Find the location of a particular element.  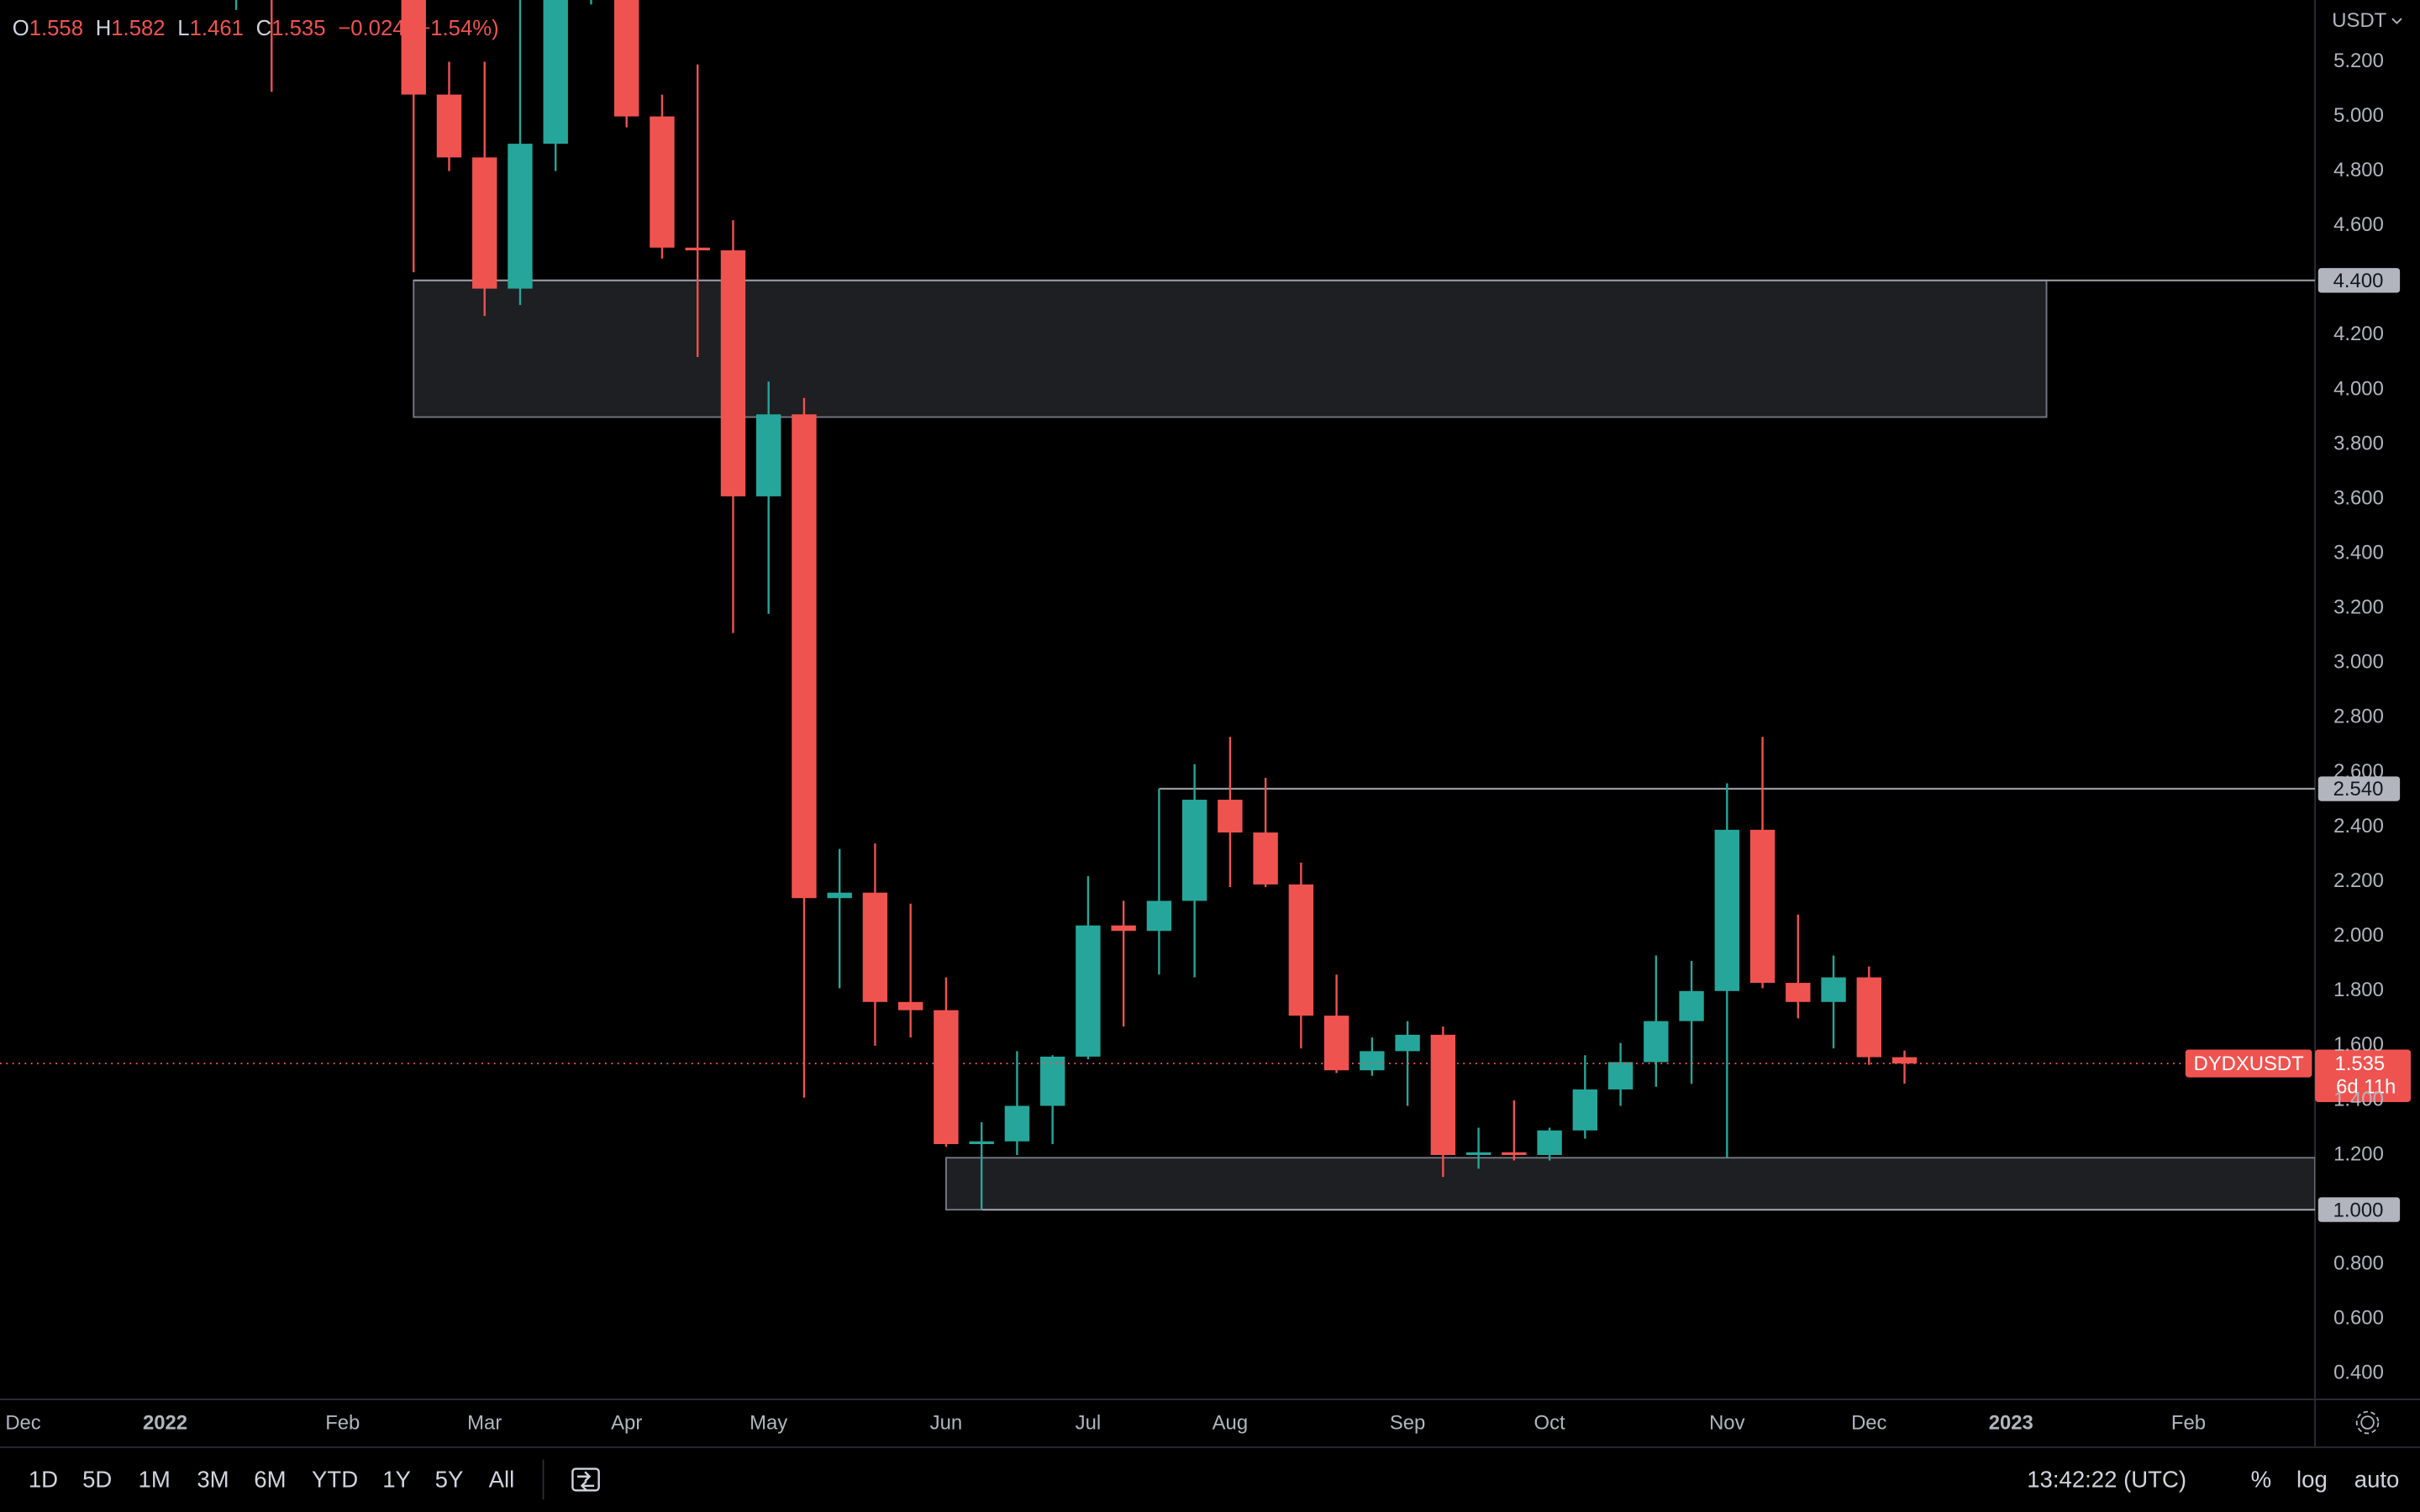

scale-option: log is located at coordinates (2312, 1480).